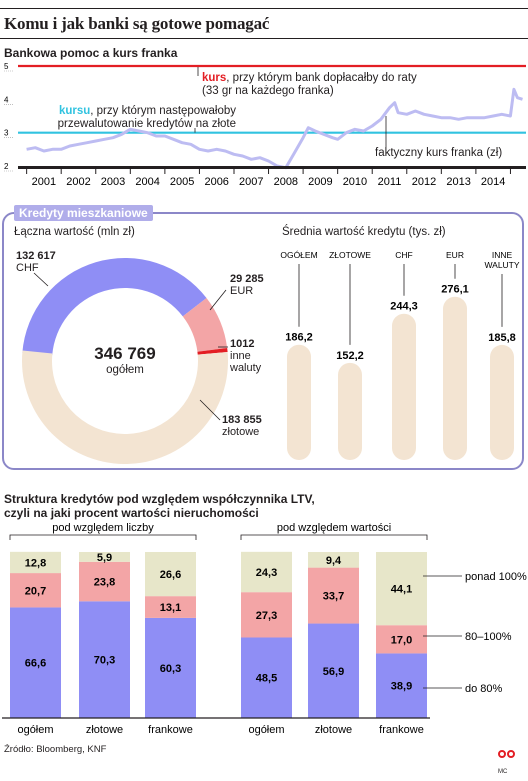 This screenshot has width=528, height=781. I want to click on slice-value-other: 1012, so click(242, 344).